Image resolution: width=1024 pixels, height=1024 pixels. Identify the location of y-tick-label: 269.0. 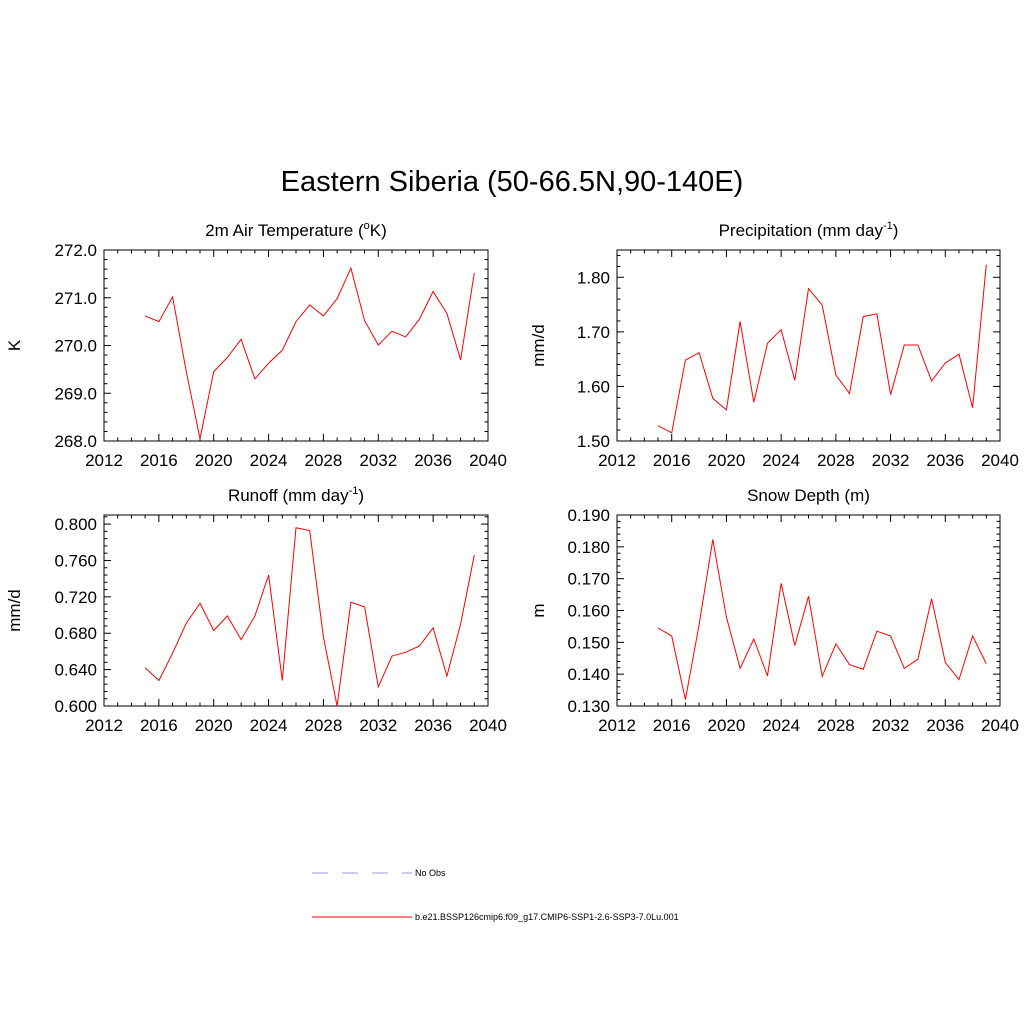
(75, 393).